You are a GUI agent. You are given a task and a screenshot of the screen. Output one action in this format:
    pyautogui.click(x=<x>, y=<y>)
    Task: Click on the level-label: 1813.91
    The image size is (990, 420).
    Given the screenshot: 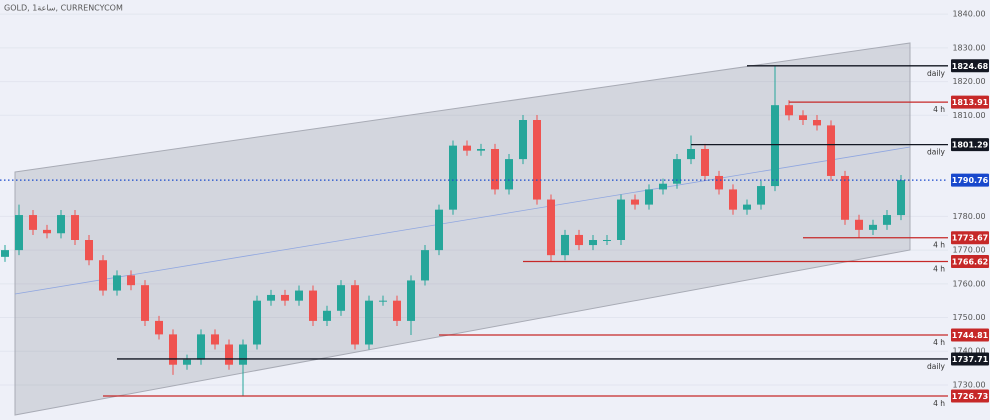 What is the action you would take?
    pyautogui.click(x=970, y=102)
    